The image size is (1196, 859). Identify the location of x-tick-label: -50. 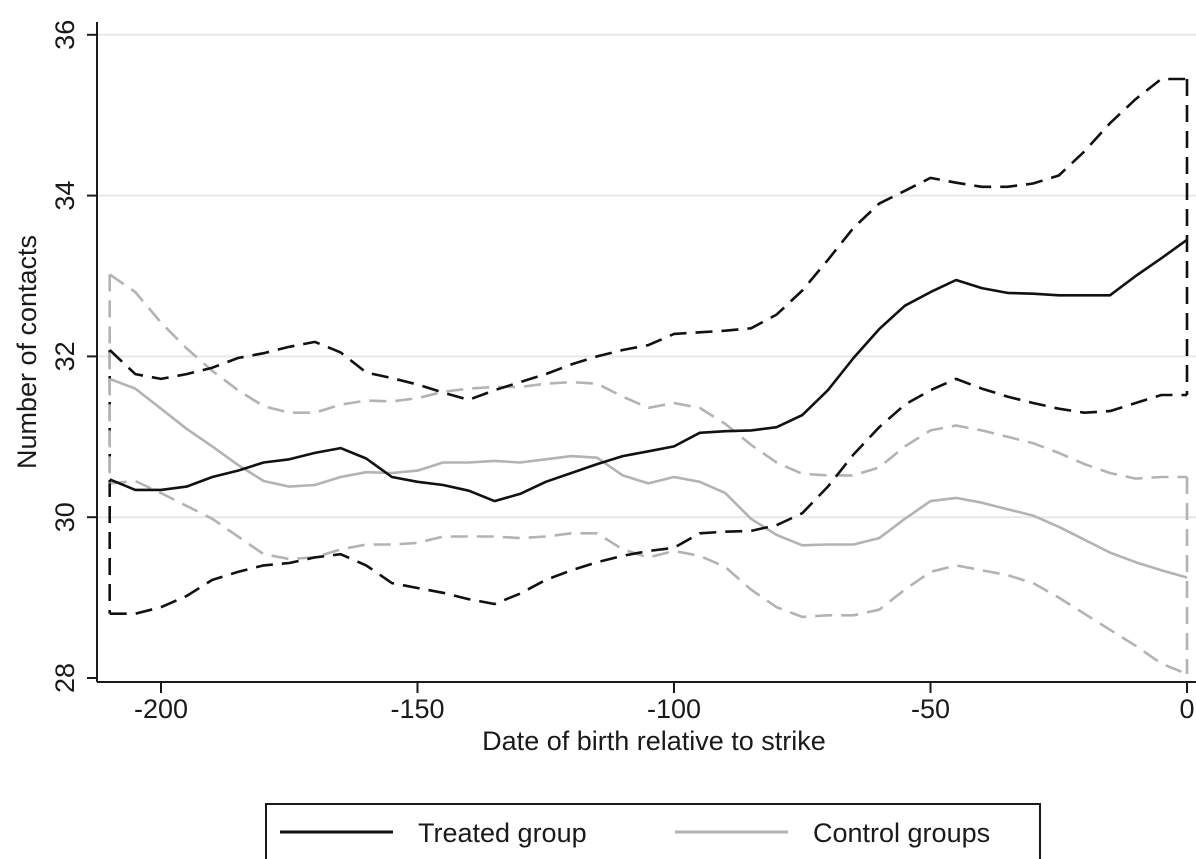
(930, 709).